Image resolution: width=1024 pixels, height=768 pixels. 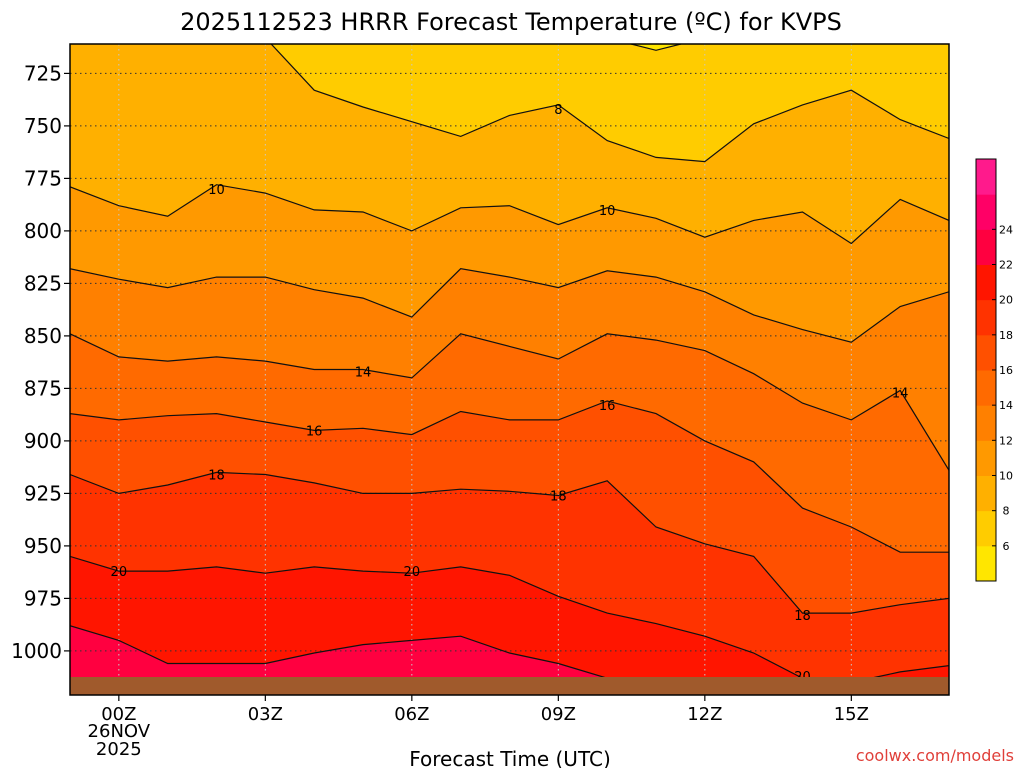 I want to click on y-tick-label: 850, so click(x=43, y=336).